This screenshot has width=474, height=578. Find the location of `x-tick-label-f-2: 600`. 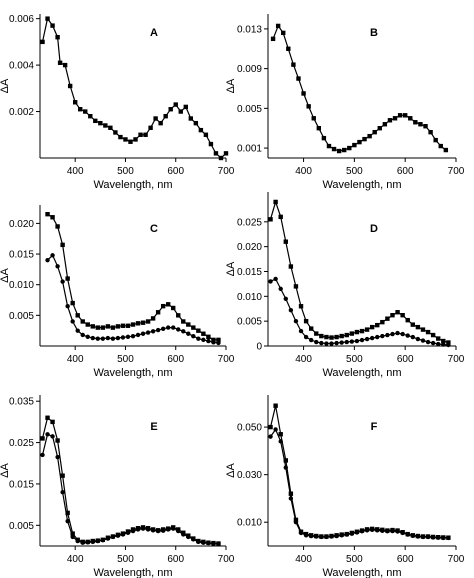

x-tick-label-f-2: 600 is located at coordinates (405, 559).